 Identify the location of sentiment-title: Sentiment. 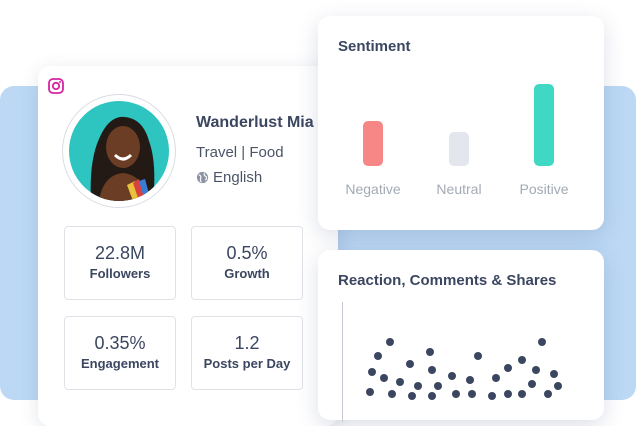
(374, 46).